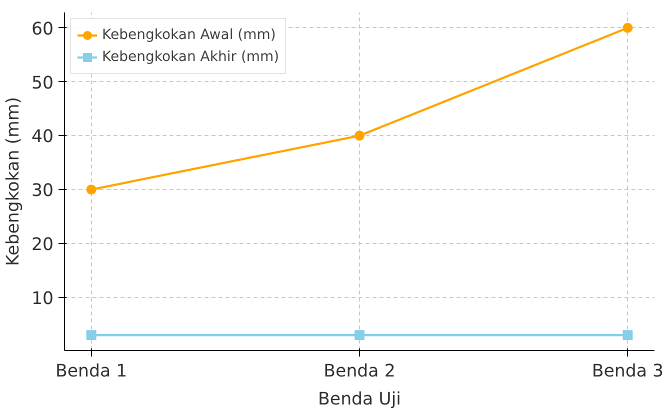  Describe the element at coordinates (42, 137) in the screenshot. I see `y-tick-label: 40` at that location.